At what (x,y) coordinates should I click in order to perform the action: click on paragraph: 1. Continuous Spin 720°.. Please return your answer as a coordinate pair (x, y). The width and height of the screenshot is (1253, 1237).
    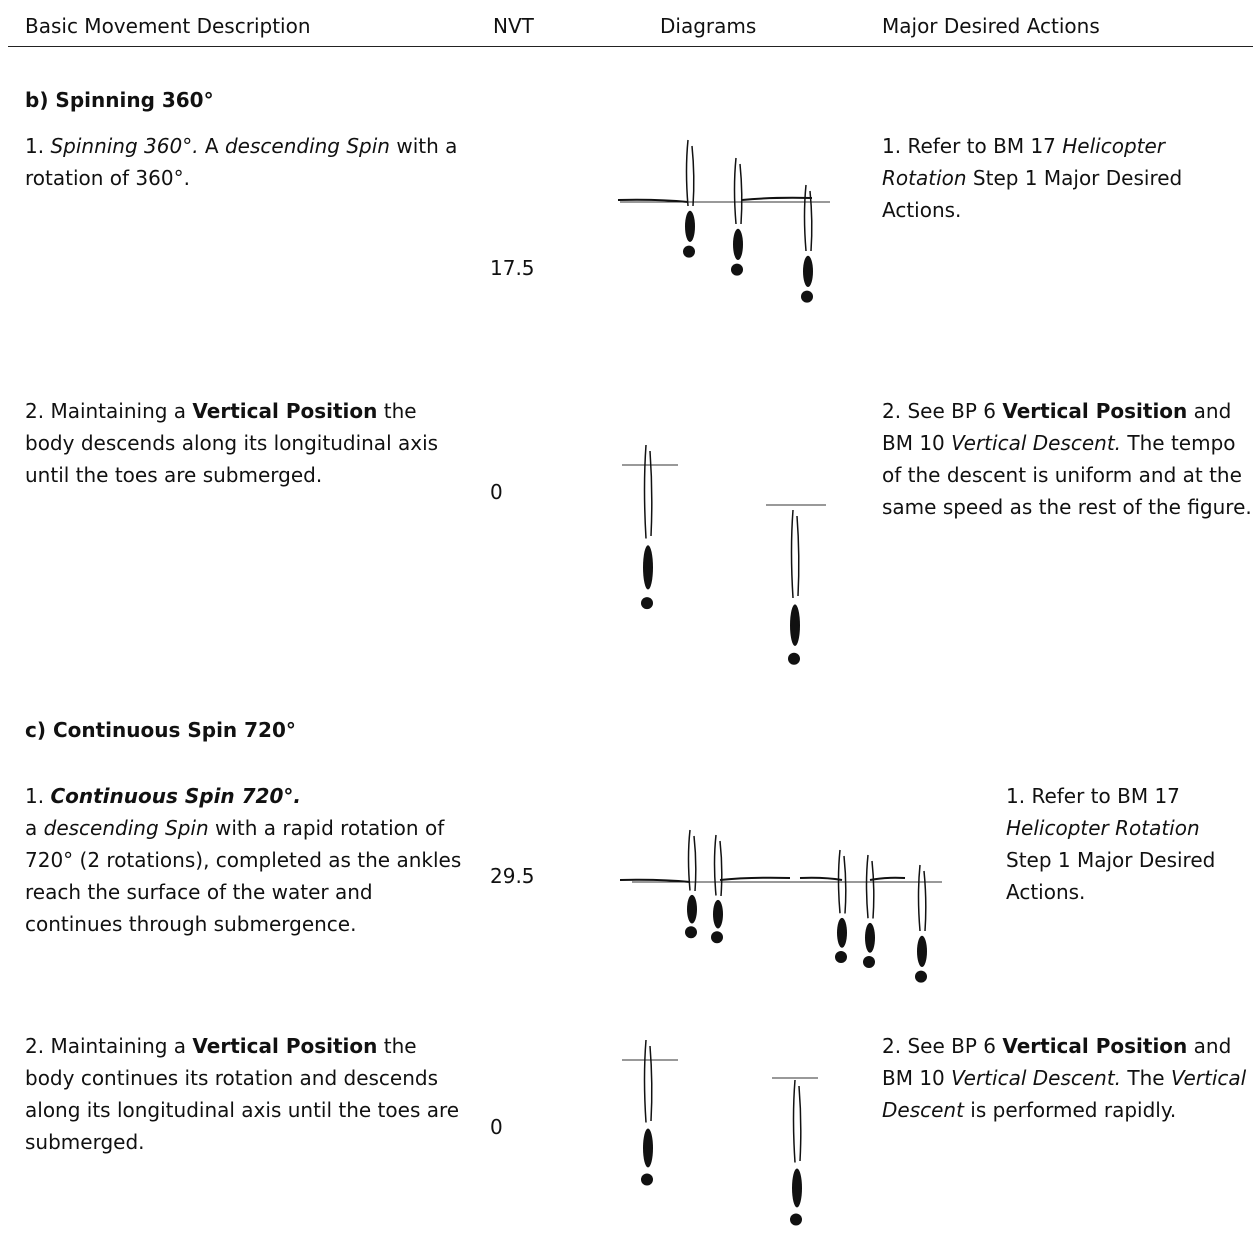
    Looking at the image, I should click on (247, 796).